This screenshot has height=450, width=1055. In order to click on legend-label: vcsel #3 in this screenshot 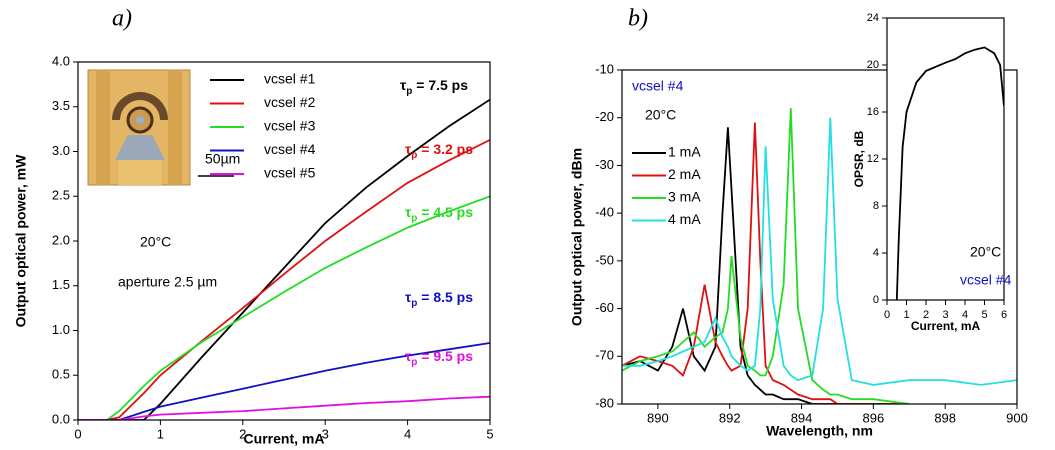, I will do `click(290, 126)`.